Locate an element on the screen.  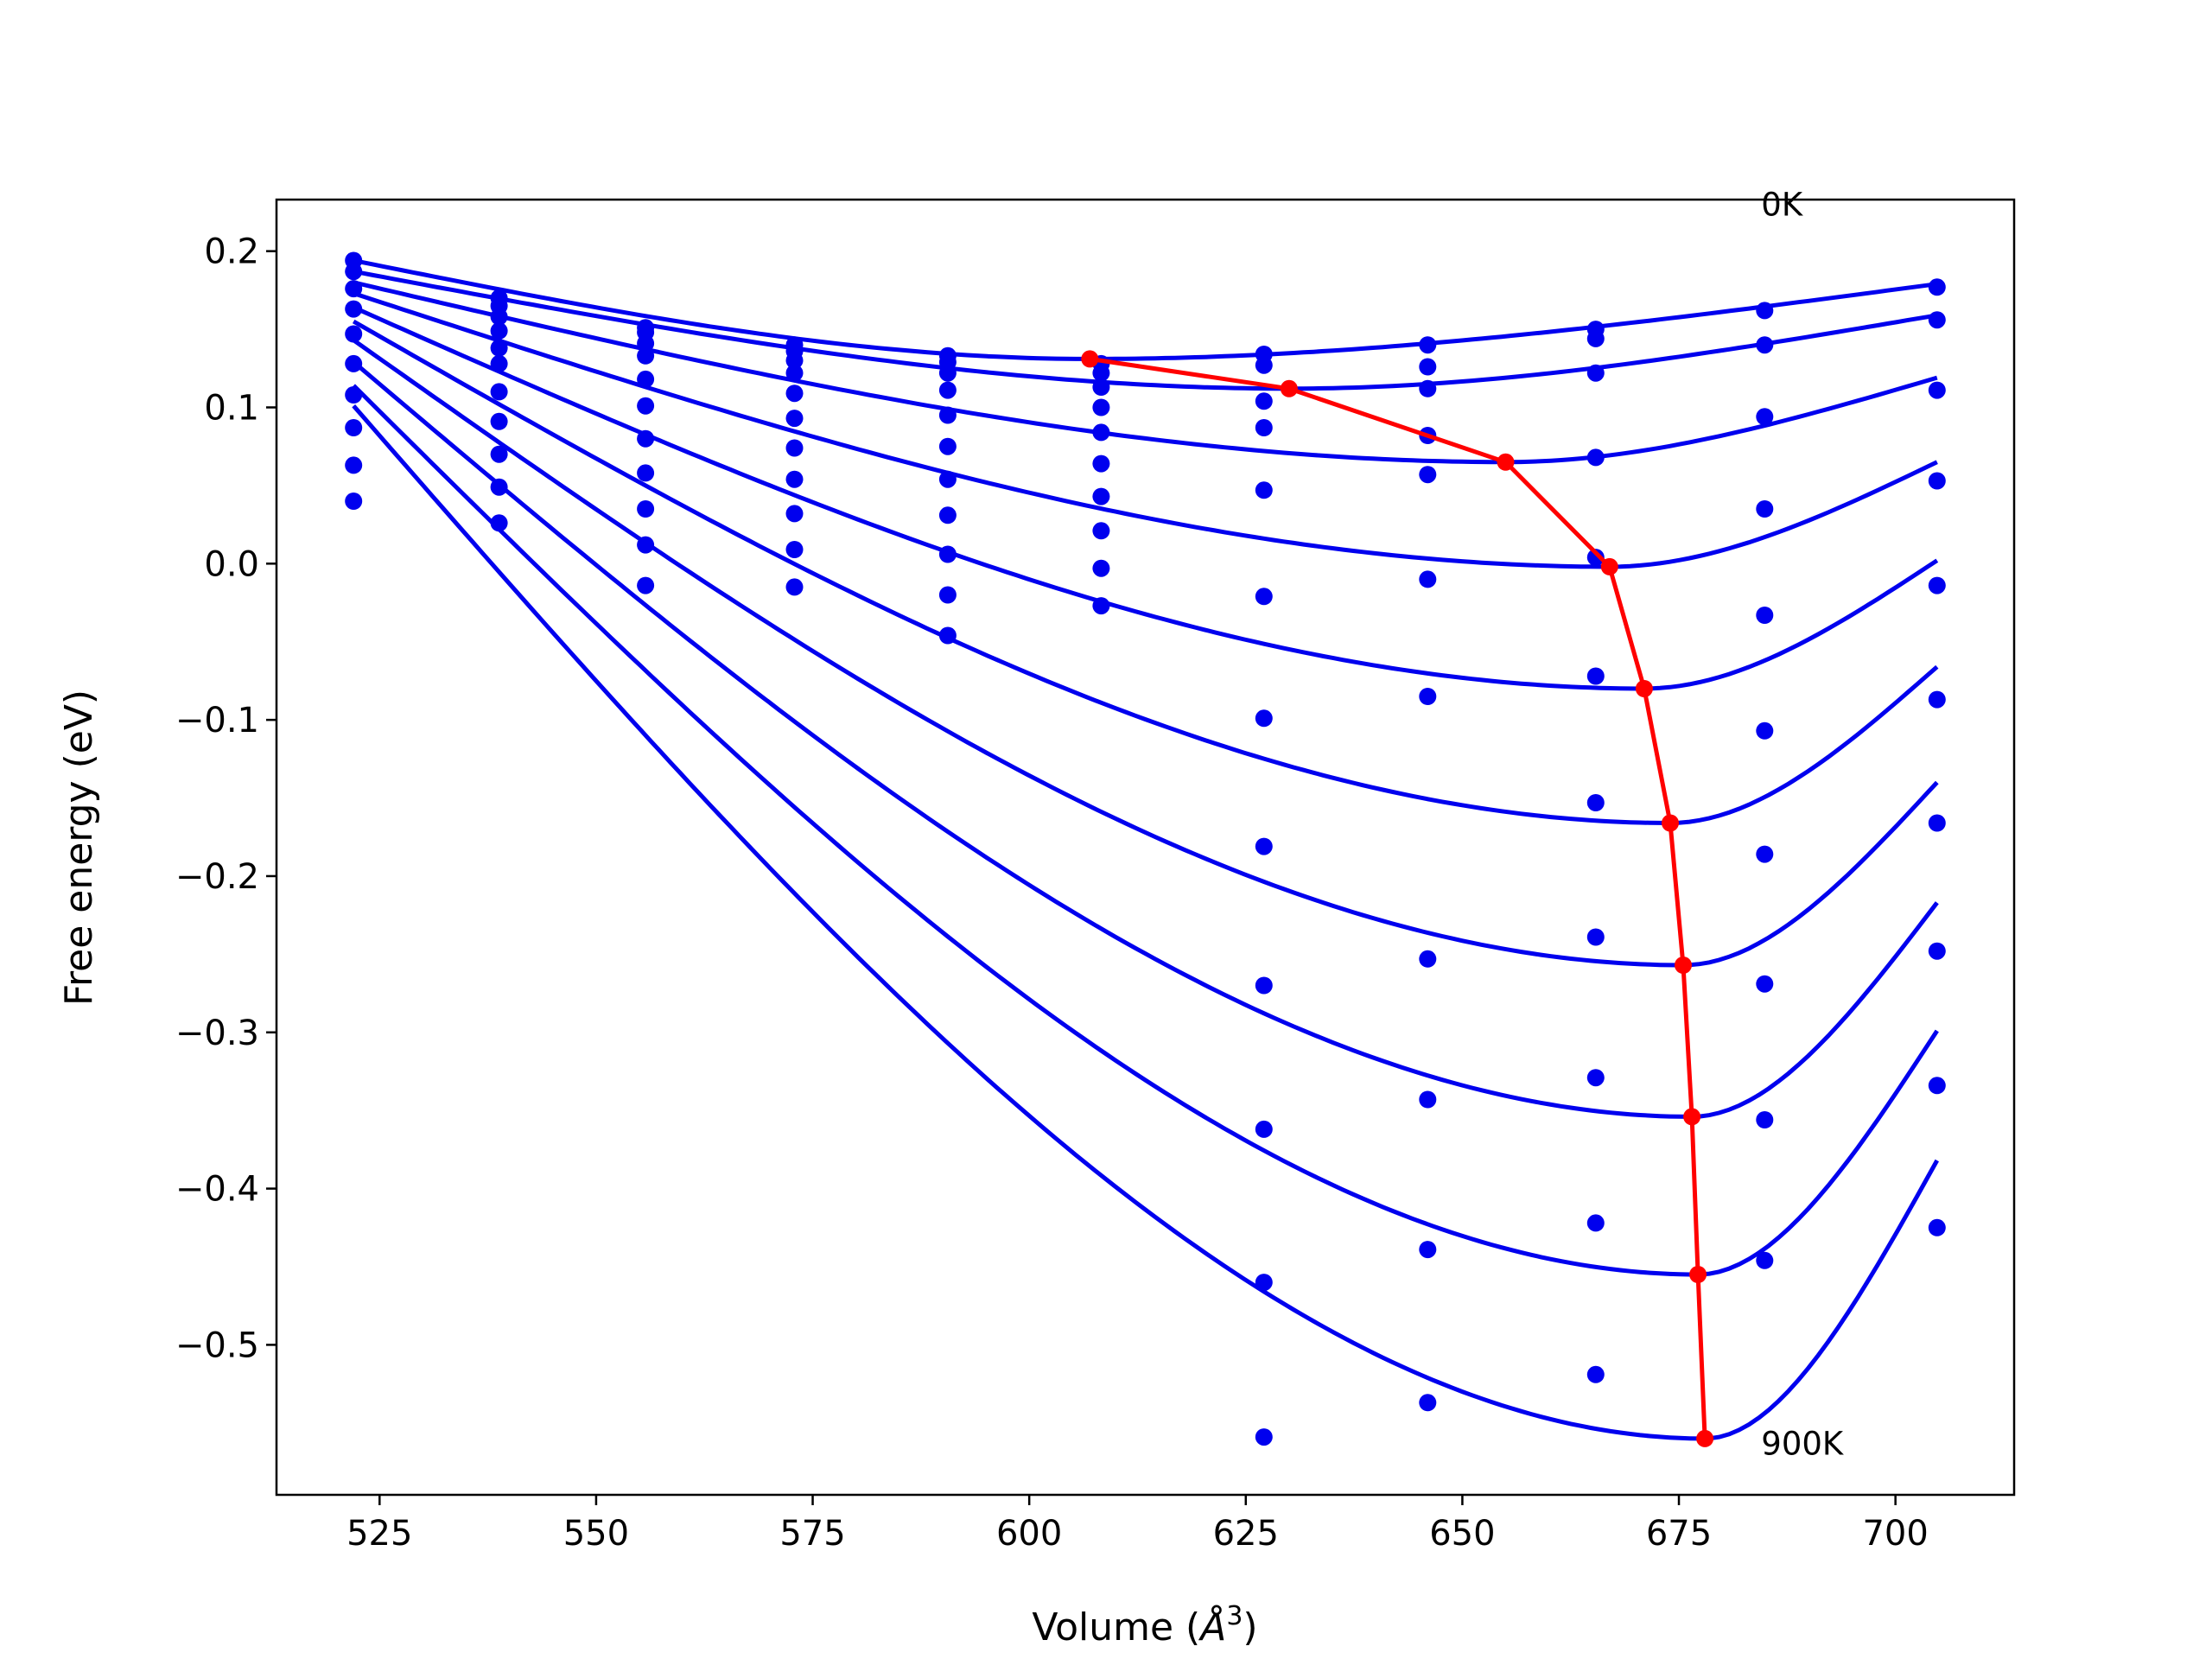
x-tick-label: 650 is located at coordinates (1462, 1534).